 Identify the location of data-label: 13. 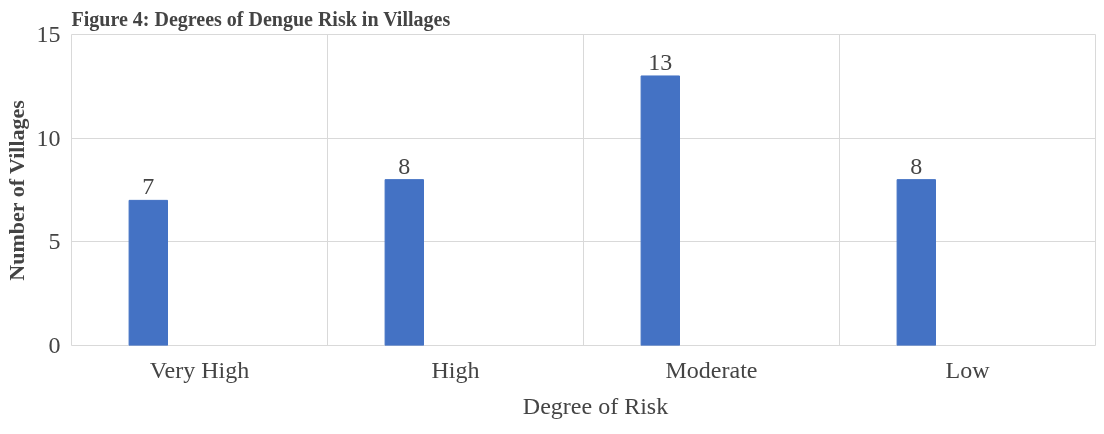
(660, 61).